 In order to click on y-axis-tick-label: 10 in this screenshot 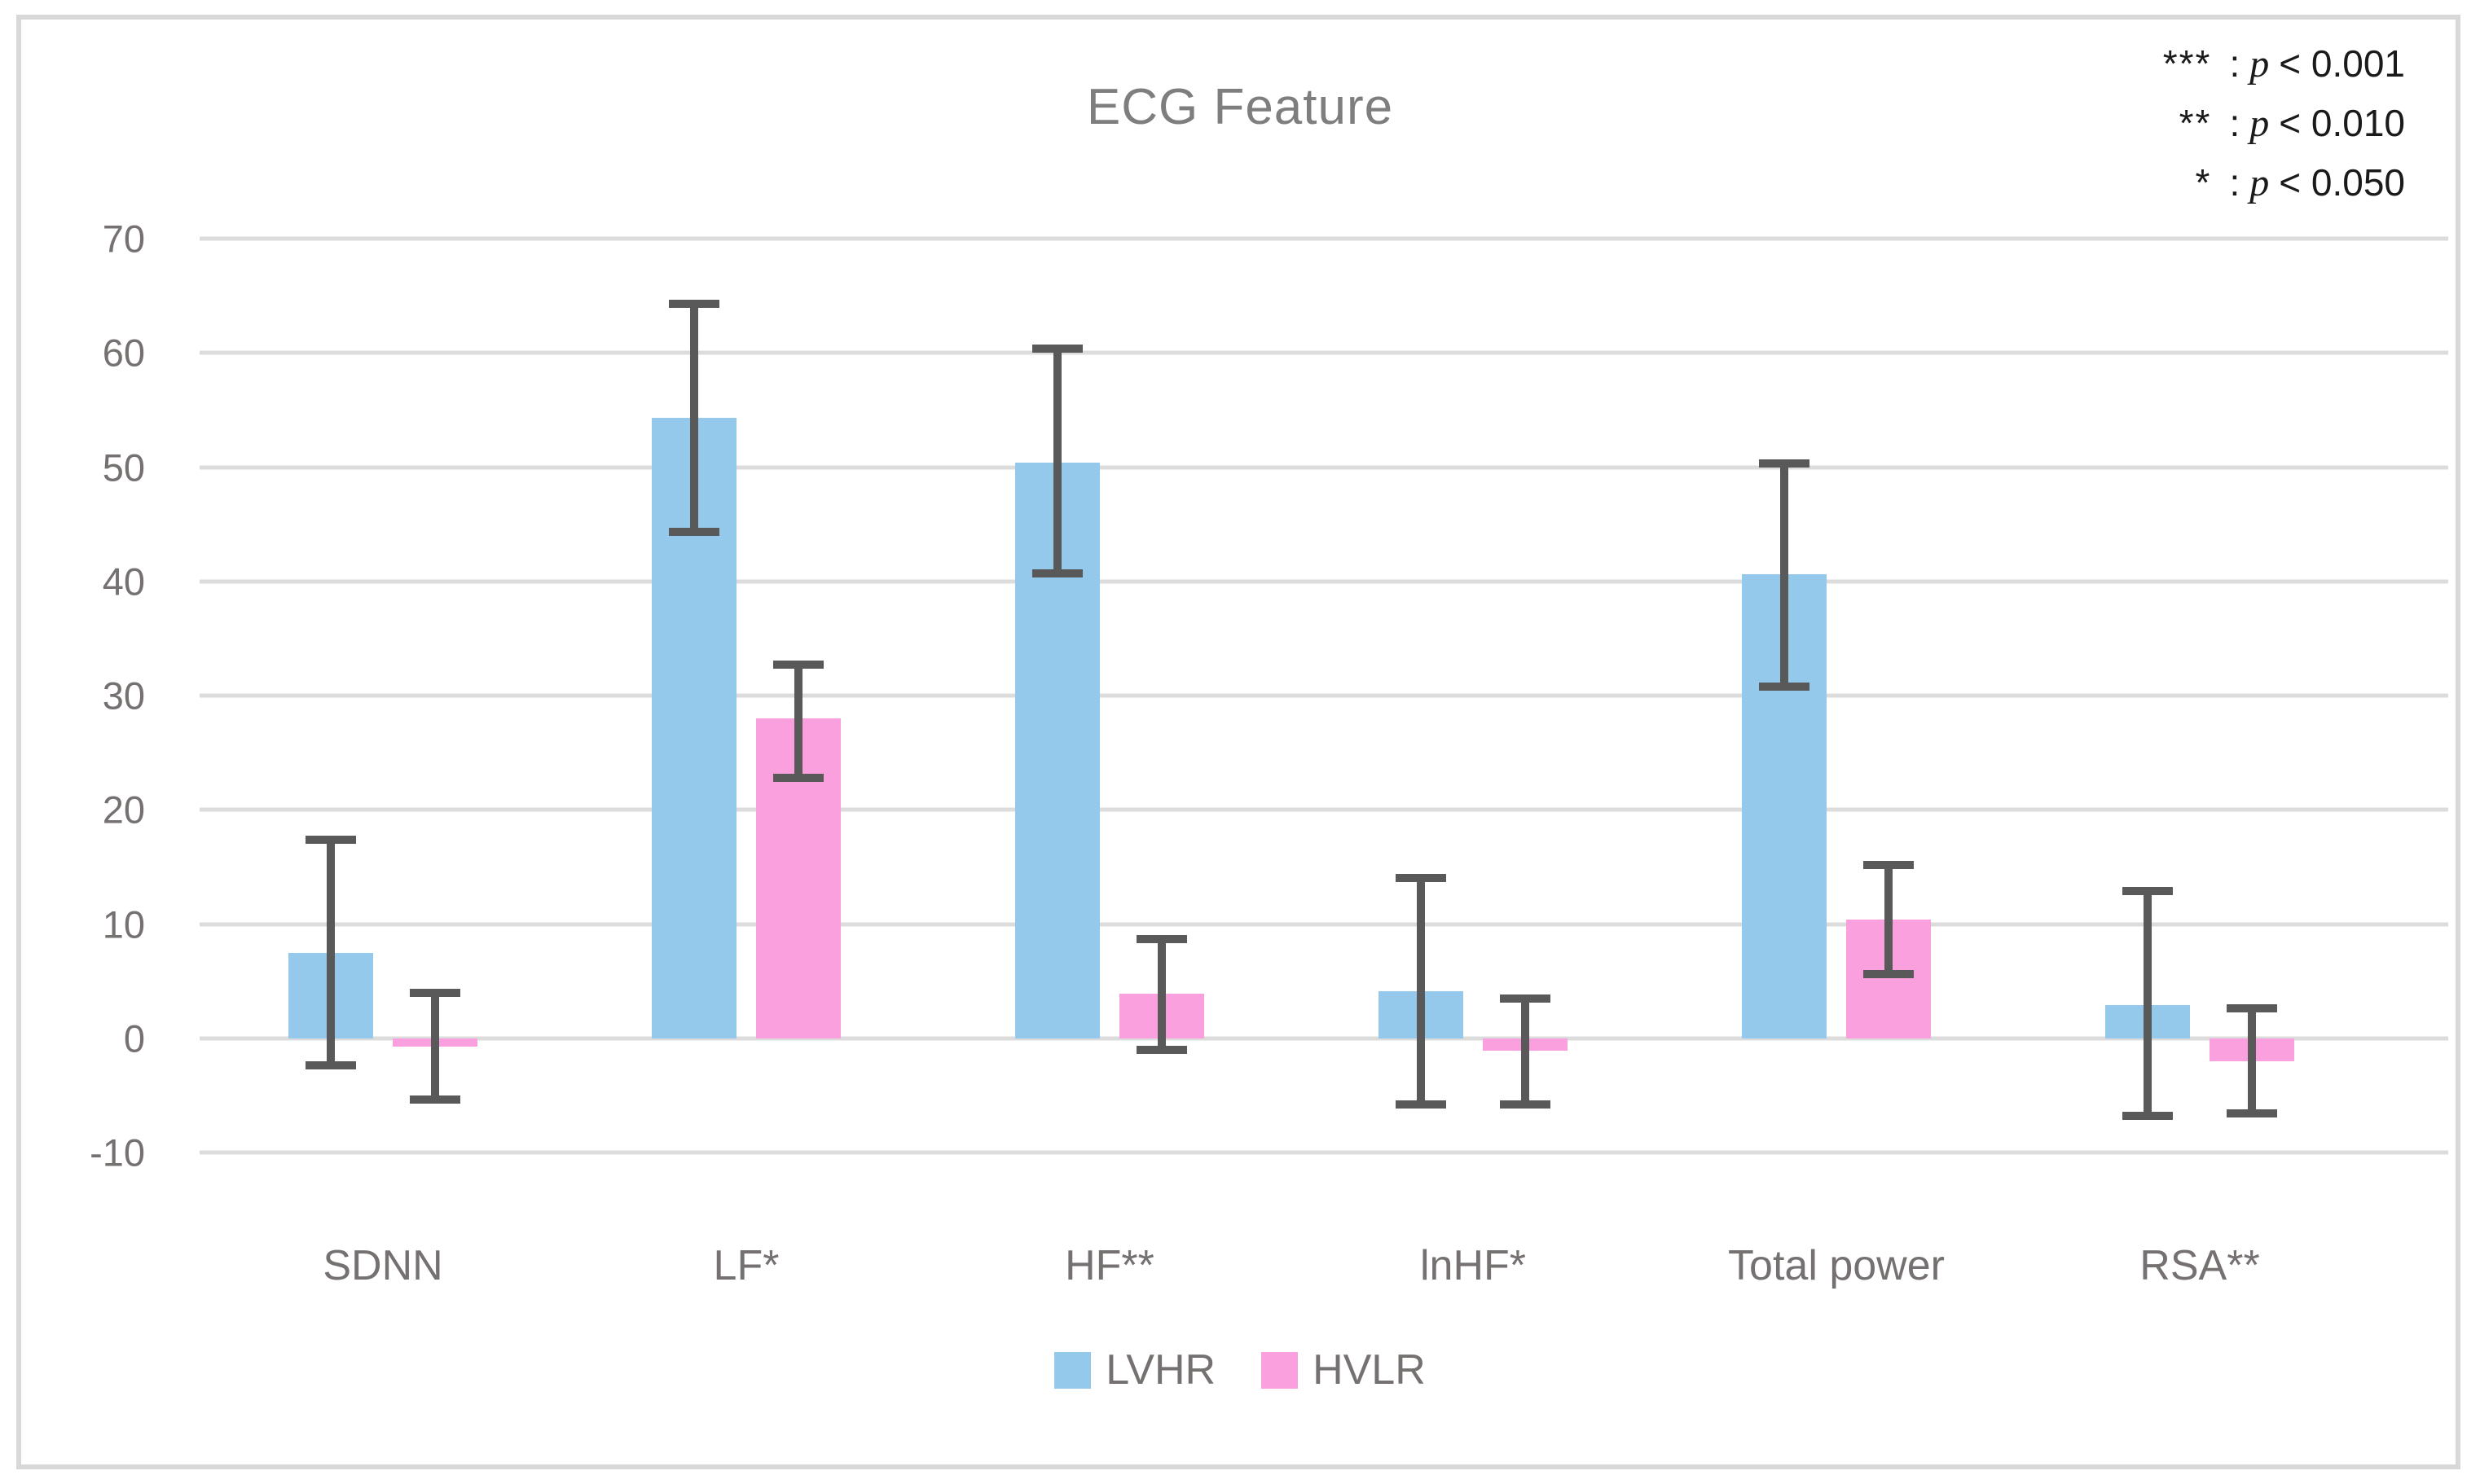, I will do `click(123, 924)`.